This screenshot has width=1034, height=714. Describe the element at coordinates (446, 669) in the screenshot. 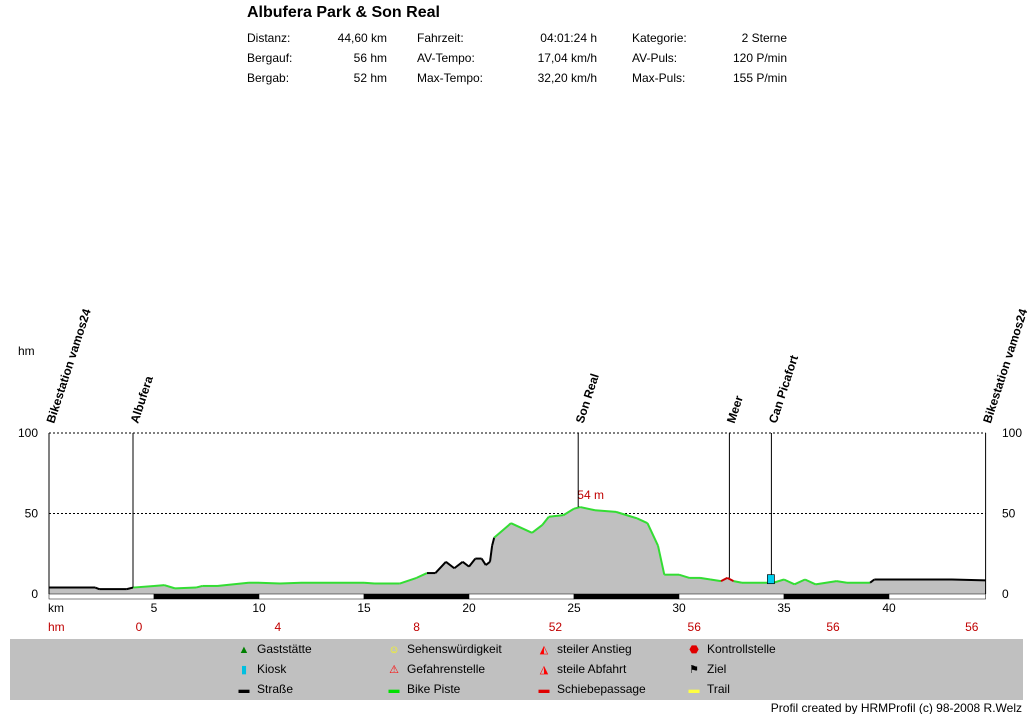

I see `legend-label: Gefahrenstelle` at that location.